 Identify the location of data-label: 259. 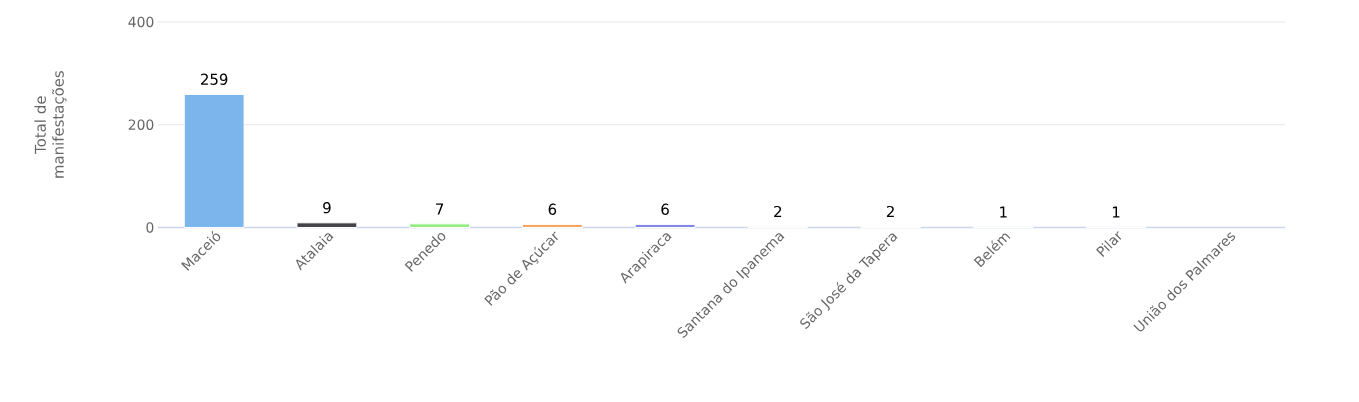
(214, 79).